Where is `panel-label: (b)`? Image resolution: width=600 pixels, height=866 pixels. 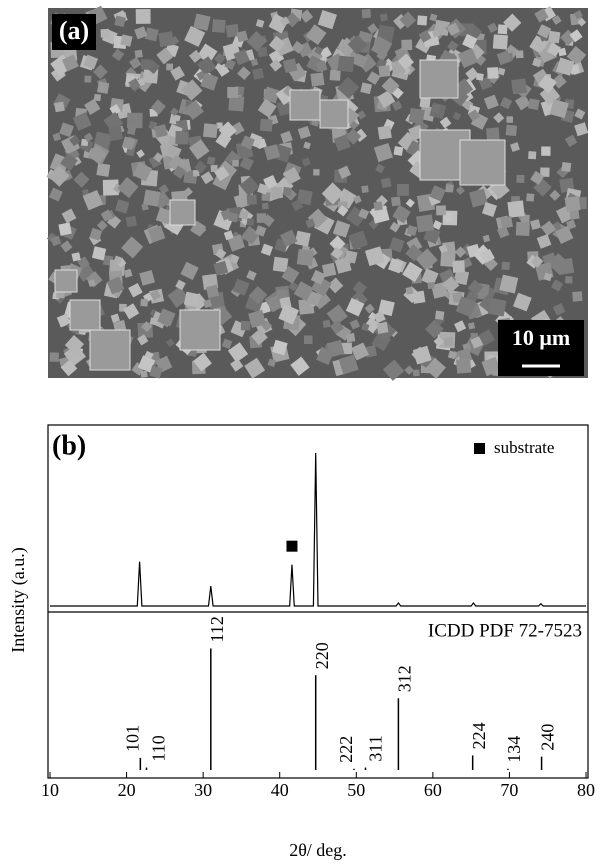 panel-label: (b) is located at coordinates (69, 445).